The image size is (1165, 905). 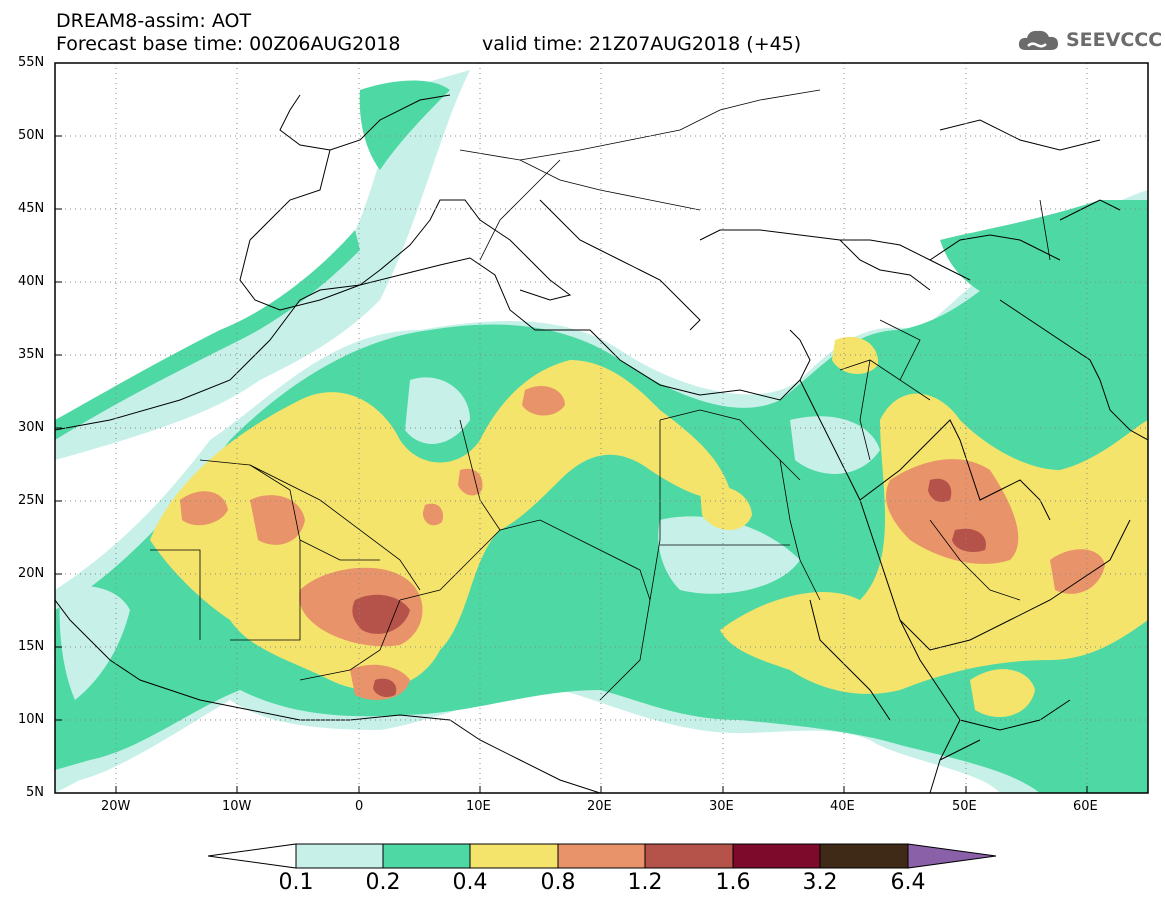 I want to click on logo-text: SEEVCCC, so click(x=1114, y=40).